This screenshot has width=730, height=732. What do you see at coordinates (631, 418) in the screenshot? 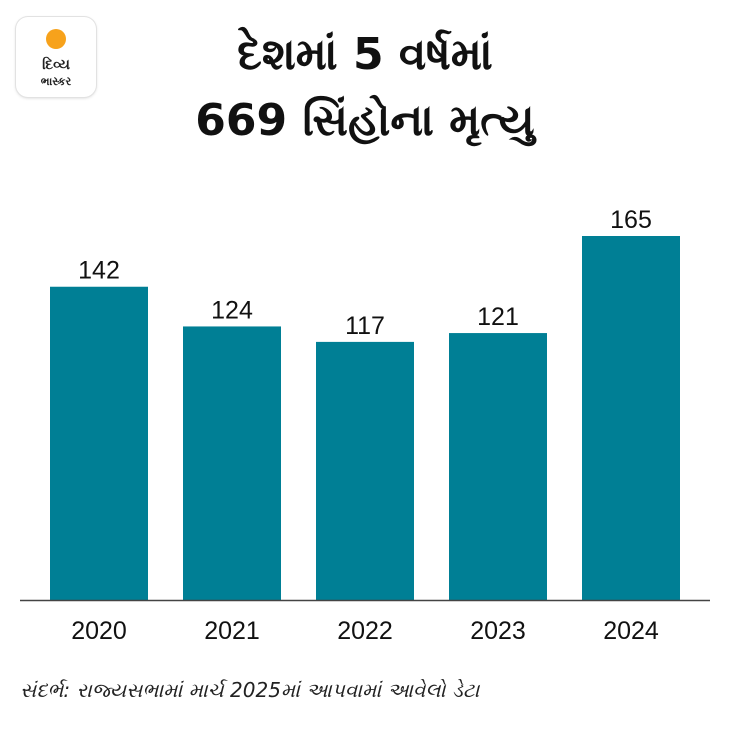
I see `bar-2024` at bounding box center [631, 418].